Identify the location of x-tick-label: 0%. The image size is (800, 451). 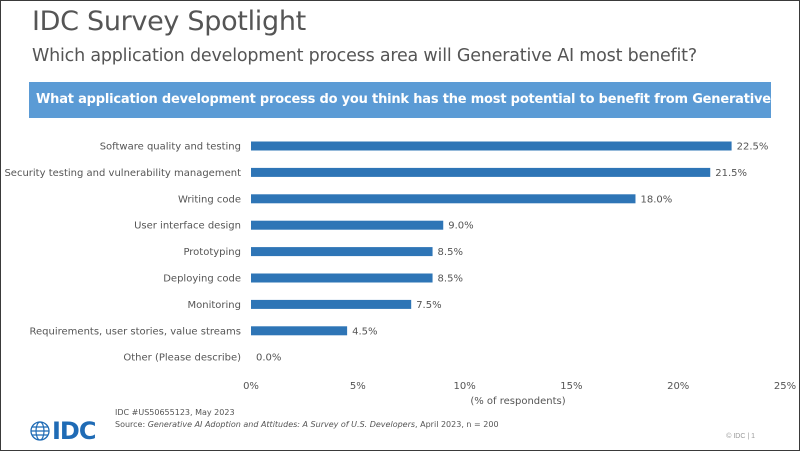
(251, 386).